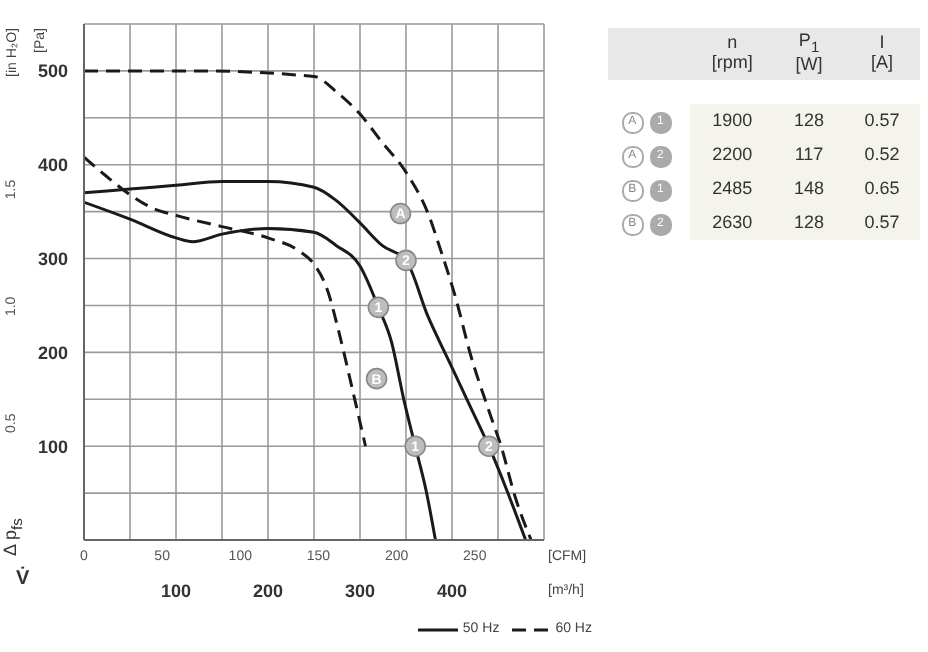 The width and height of the screenshot is (928, 652). What do you see at coordinates (732, 52) in the screenshot?
I see `category-label: n [rpm]` at bounding box center [732, 52].